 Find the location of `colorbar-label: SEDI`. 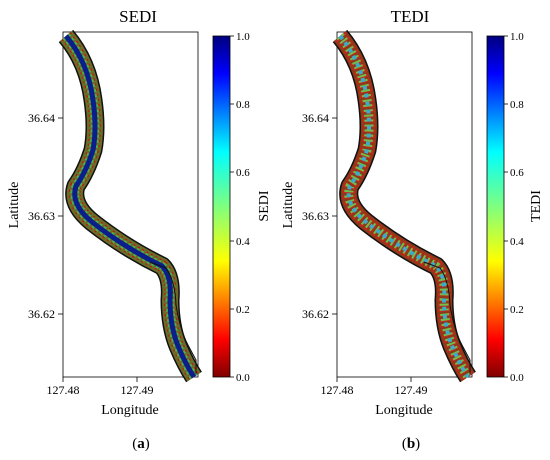

colorbar-label: SEDI is located at coordinates (264, 205).